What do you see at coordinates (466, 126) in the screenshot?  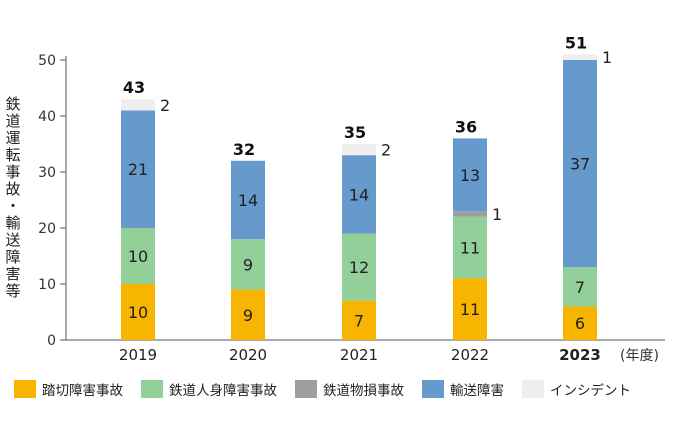 I see `bar-total-label: 36` at bounding box center [466, 126].